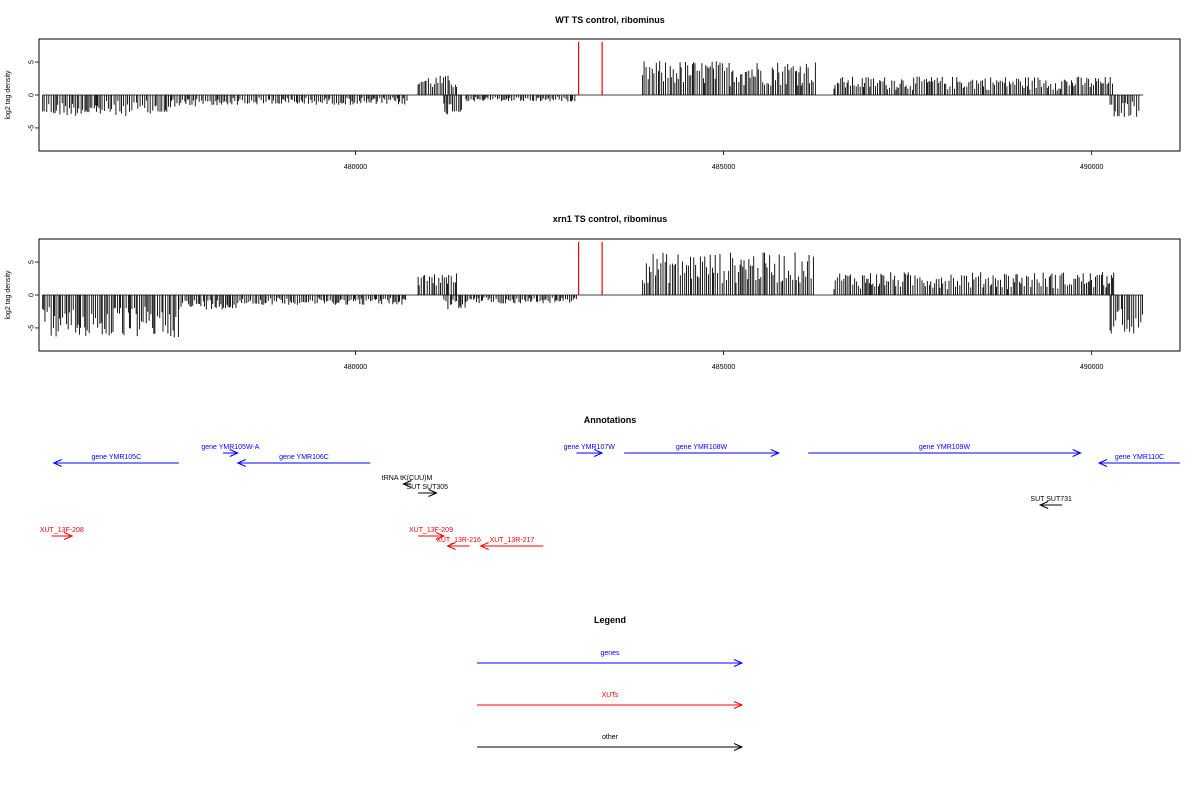 The height and width of the screenshot is (805, 1200). Describe the element at coordinates (610, 20) in the screenshot. I see `panel-title: WT TS control, ribominus` at that location.